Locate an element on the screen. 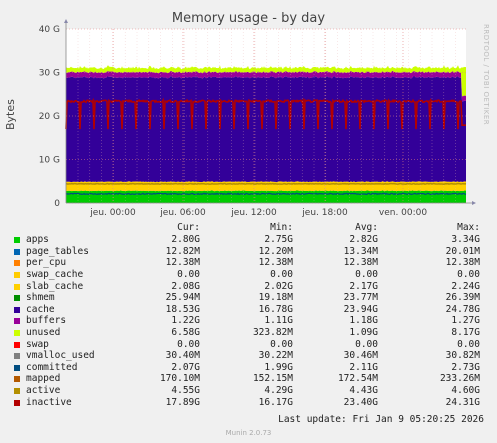  legend-value-max: 30.82M is located at coordinates (462, 356).